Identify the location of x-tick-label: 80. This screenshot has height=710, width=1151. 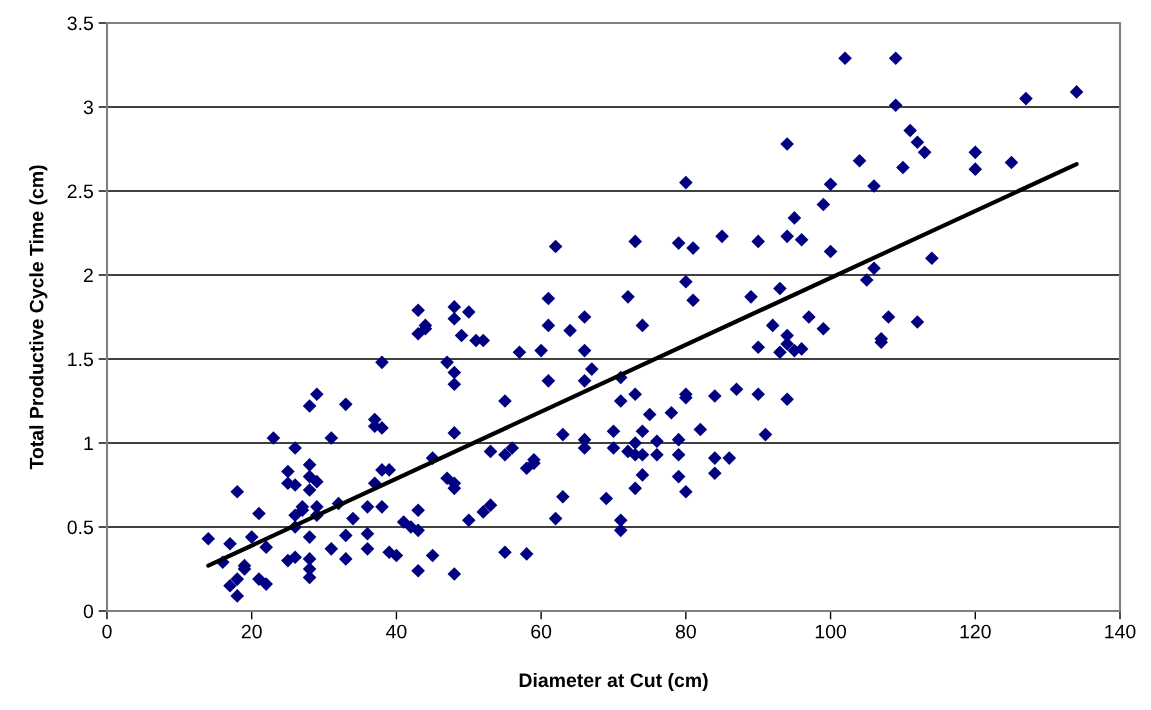
(685, 631).